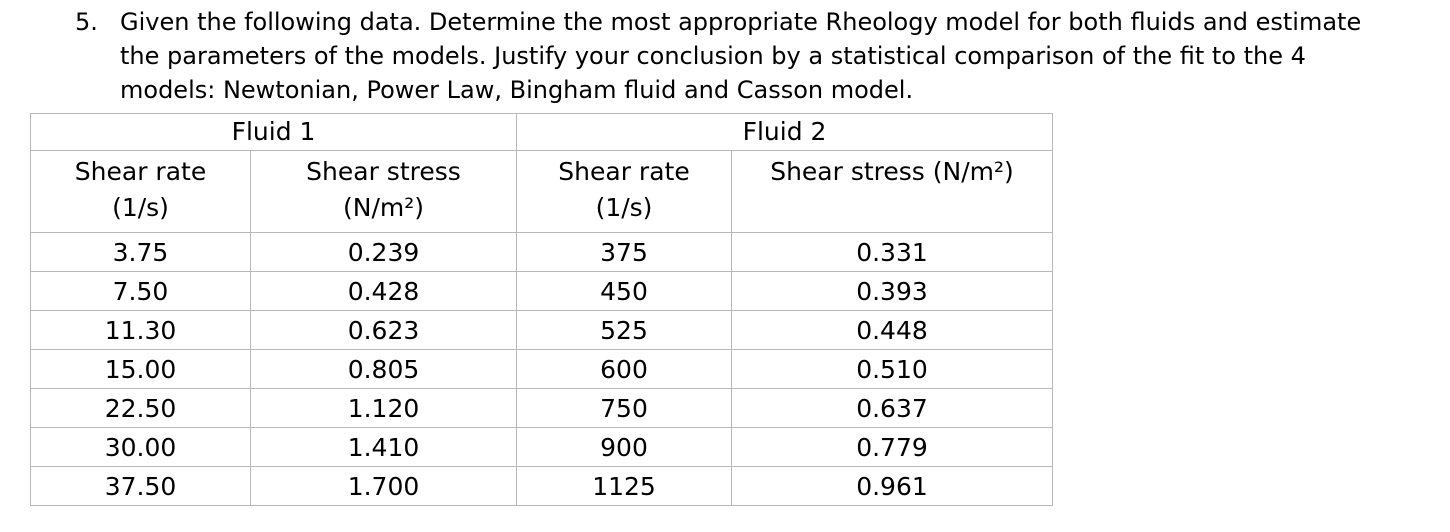  What do you see at coordinates (140, 291) in the screenshot?
I see `table-cell: 7.50` at bounding box center [140, 291].